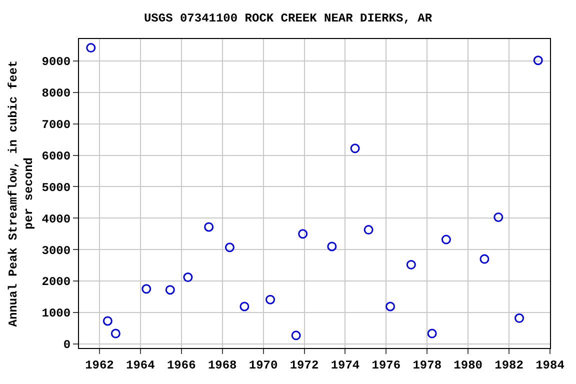 This screenshot has width=576, height=384. What do you see at coordinates (56, 62) in the screenshot?
I see `y-tick-label: 9000` at bounding box center [56, 62].